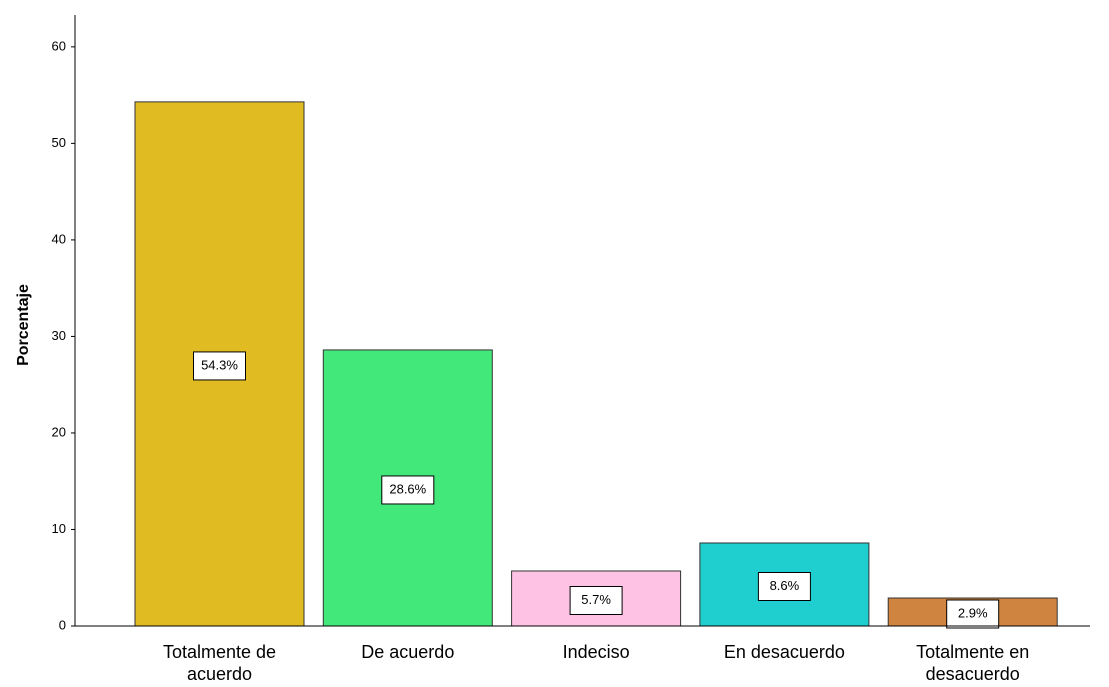 The image size is (1109, 687). Describe the element at coordinates (59, 142) in the screenshot. I see `y-tick-label: 50` at that location.